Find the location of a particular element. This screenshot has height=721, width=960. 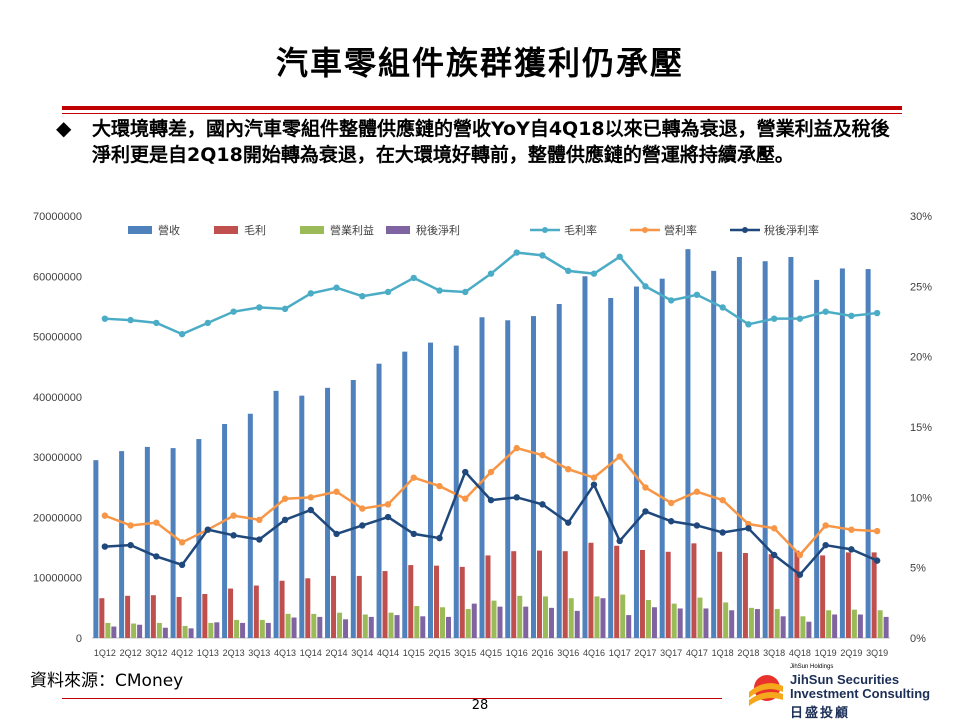

right-axis-tick-label: 10% is located at coordinates (921, 498).